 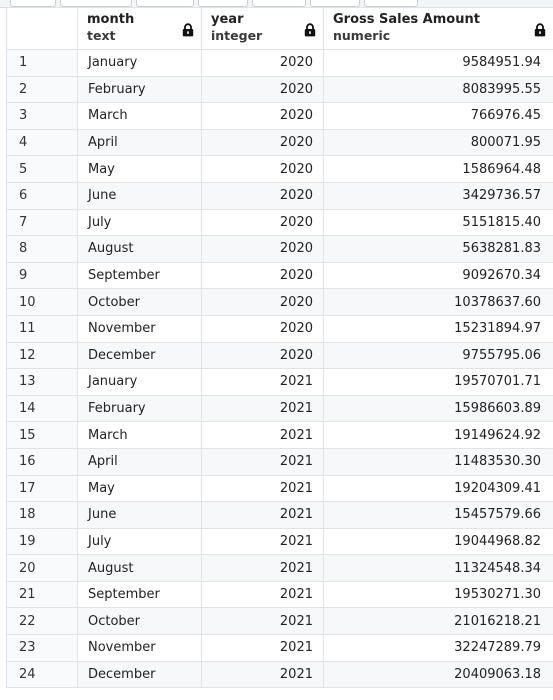 I want to click on row-number: 2, so click(x=42, y=89).